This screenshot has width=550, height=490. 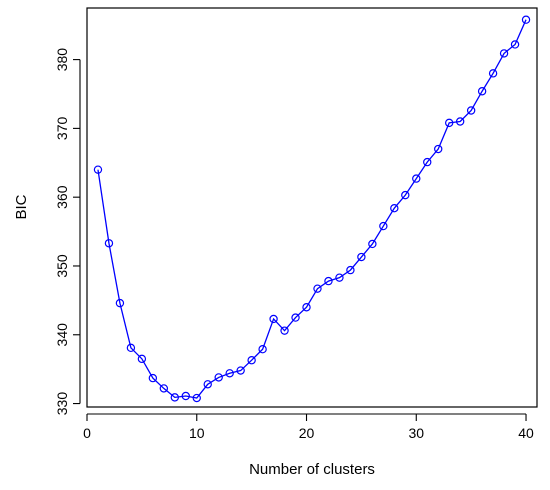 What do you see at coordinates (87, 433) in the screenshot?
I see `x-tick-label: 0` at bounding box center [87, 433].